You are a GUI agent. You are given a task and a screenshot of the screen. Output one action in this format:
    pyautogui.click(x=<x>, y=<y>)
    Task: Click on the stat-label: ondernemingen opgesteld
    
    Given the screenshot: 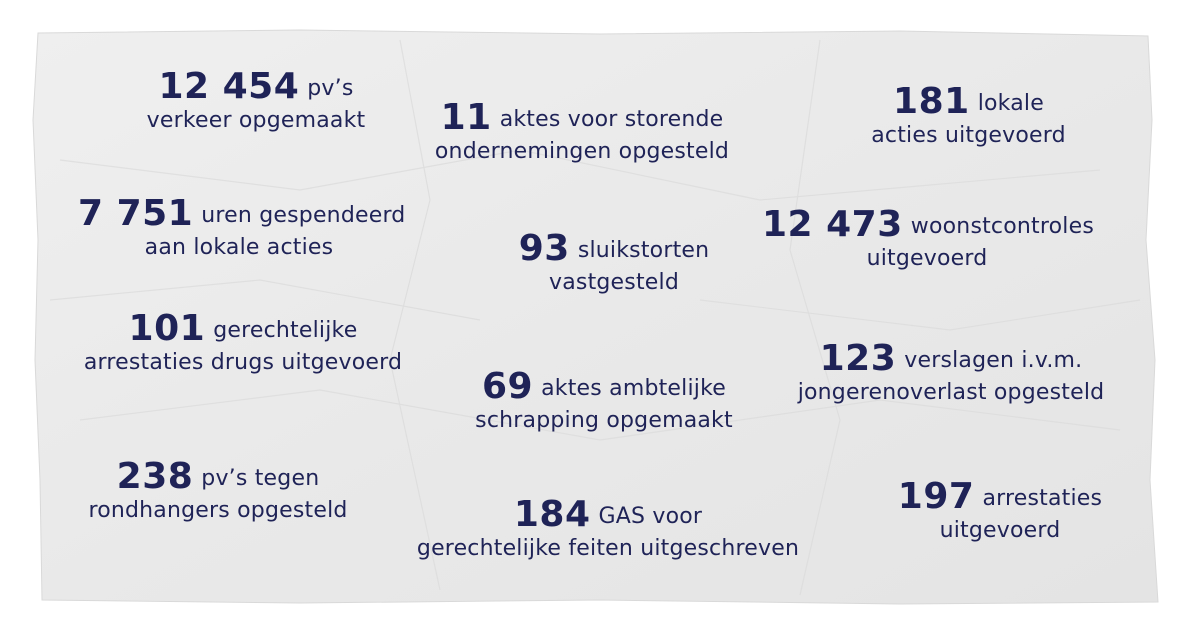 What is the action you would take?
    pyautogui.click(x=582, y=152)
    